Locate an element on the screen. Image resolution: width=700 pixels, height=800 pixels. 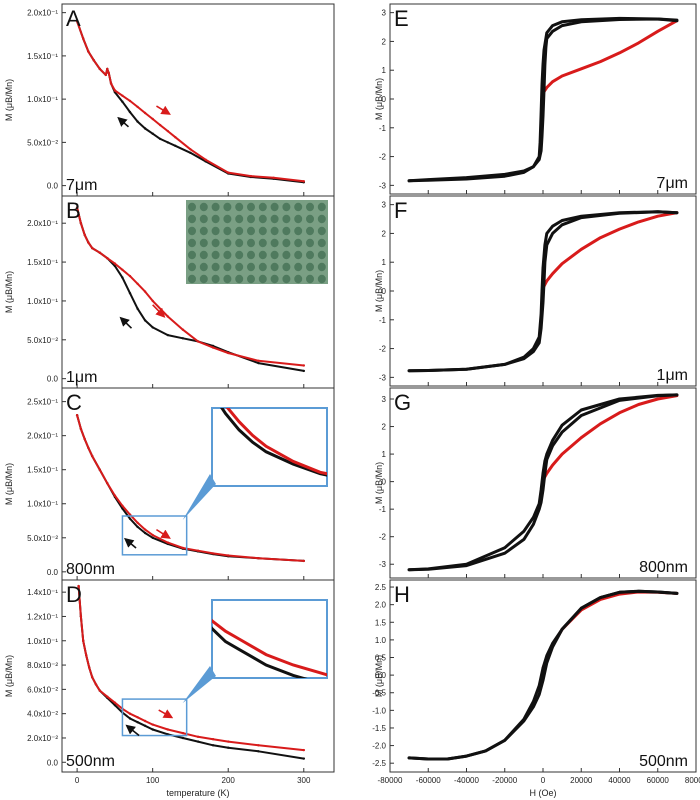
direction-arrow-cooling is located at coordinates (123, 122).